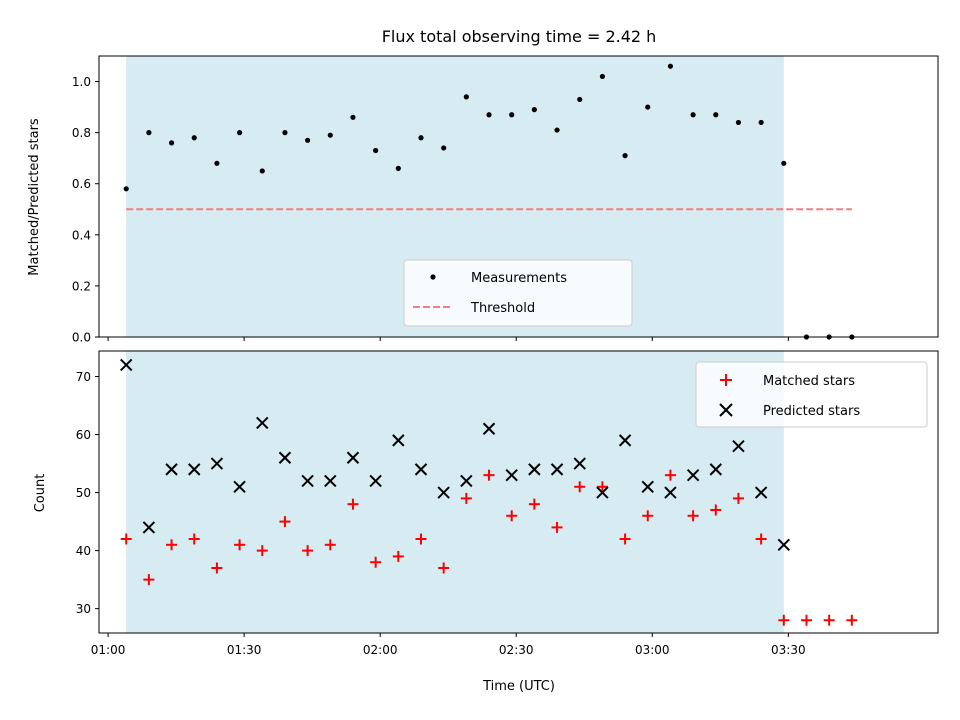  I want to click on count-y-ticks: 30 40 50 60 70, so click(87, 493).